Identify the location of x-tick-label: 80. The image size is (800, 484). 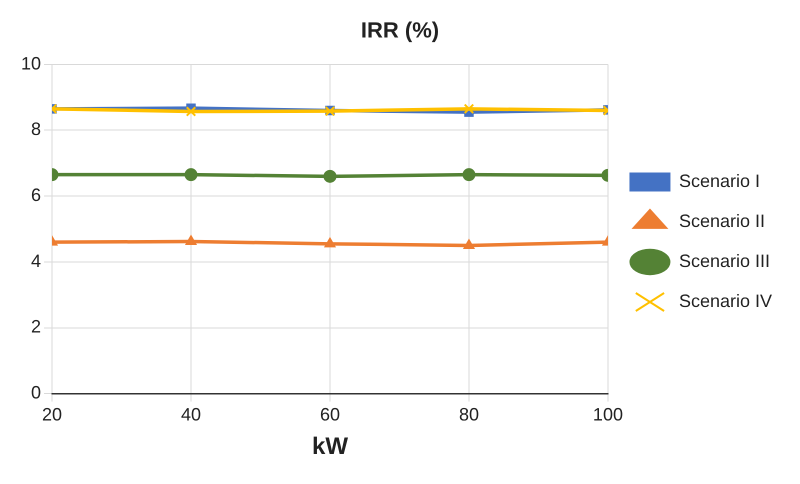
(468, 414).